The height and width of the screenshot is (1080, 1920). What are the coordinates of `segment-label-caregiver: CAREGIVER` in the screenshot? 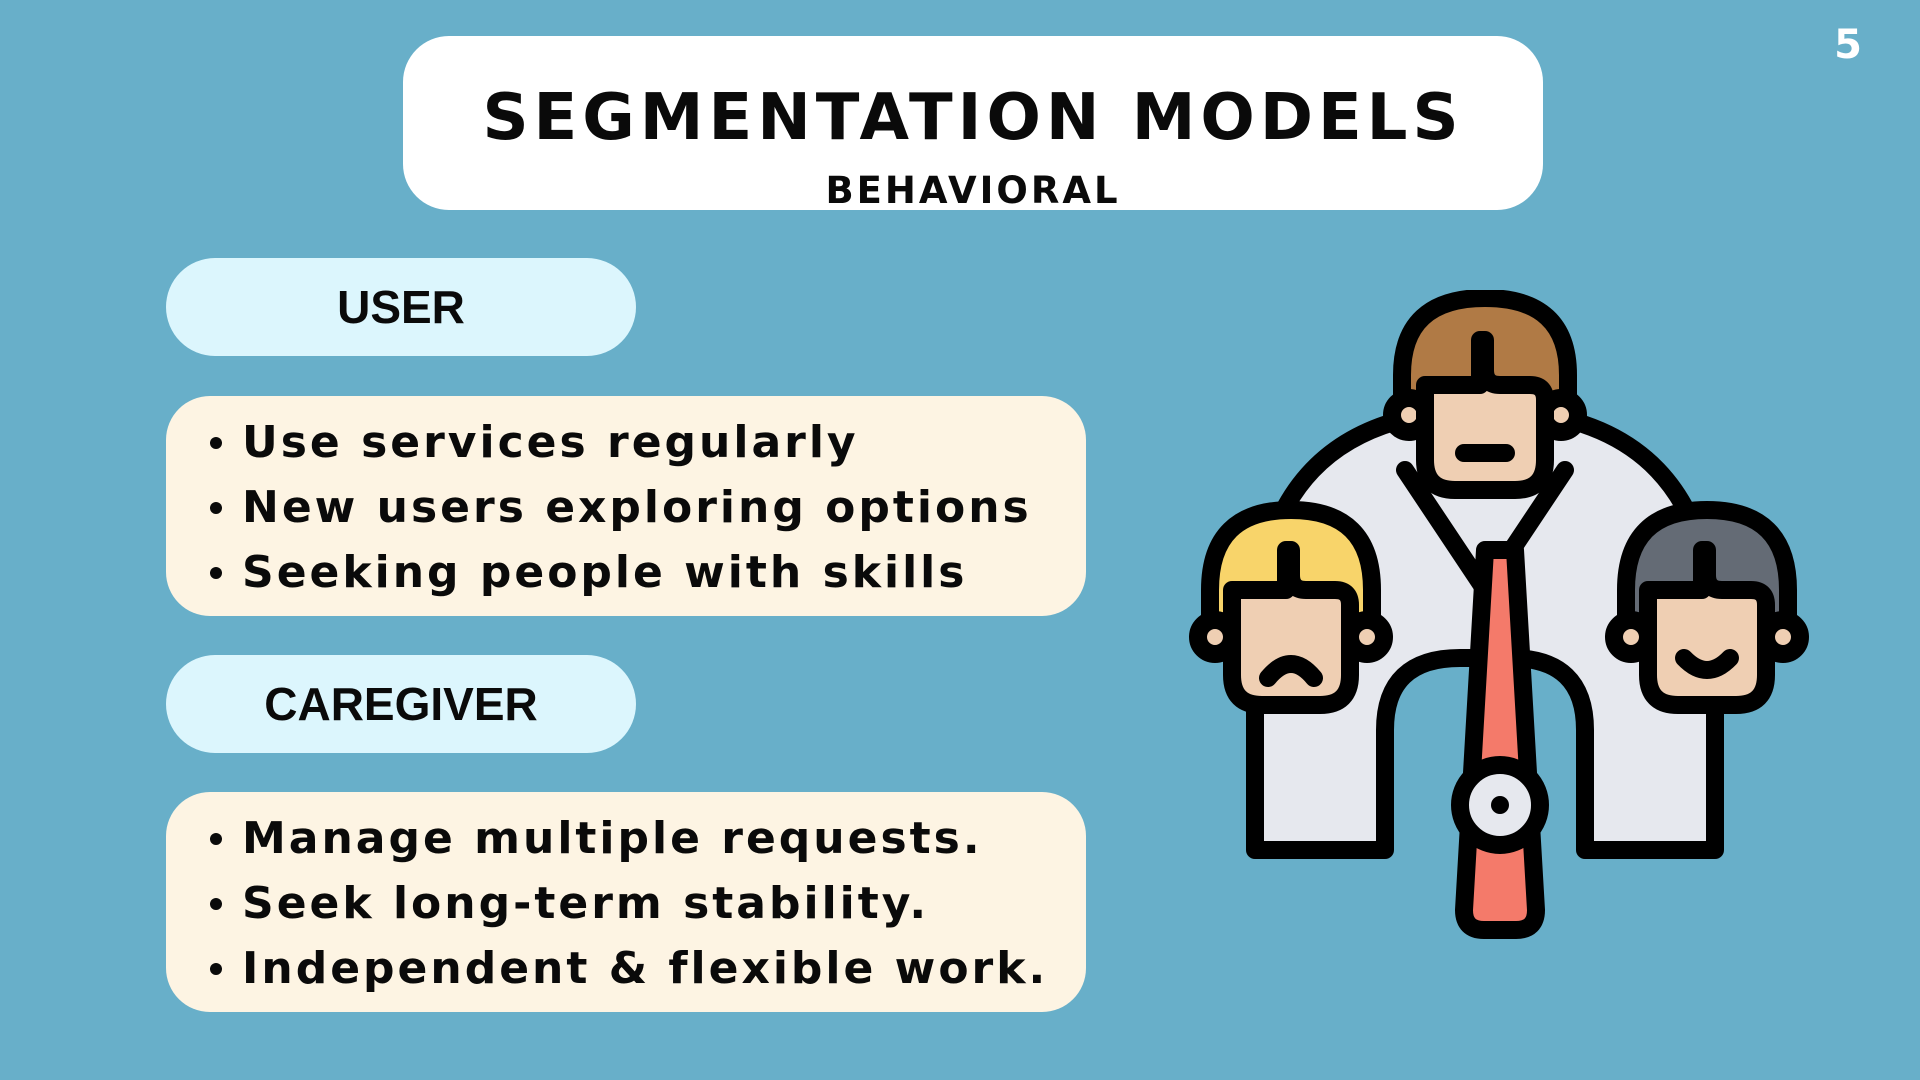 It's located at (401, 704).